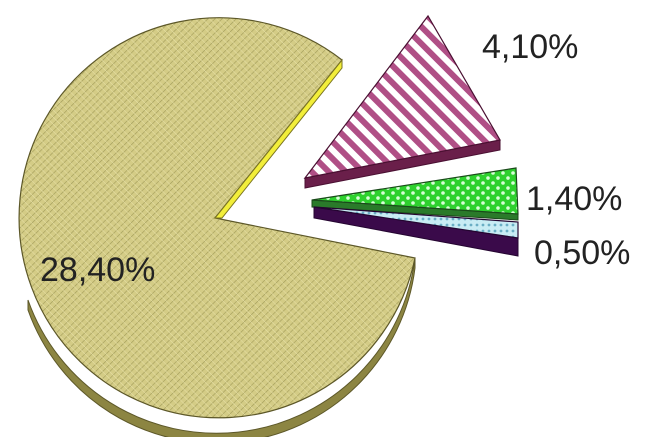 This screenshot has width=648, height=437. What do you see at coordinates (278, 138) in the screenshot?
I see `slice-28-40-edge-face` at bounding box center [278, 138].